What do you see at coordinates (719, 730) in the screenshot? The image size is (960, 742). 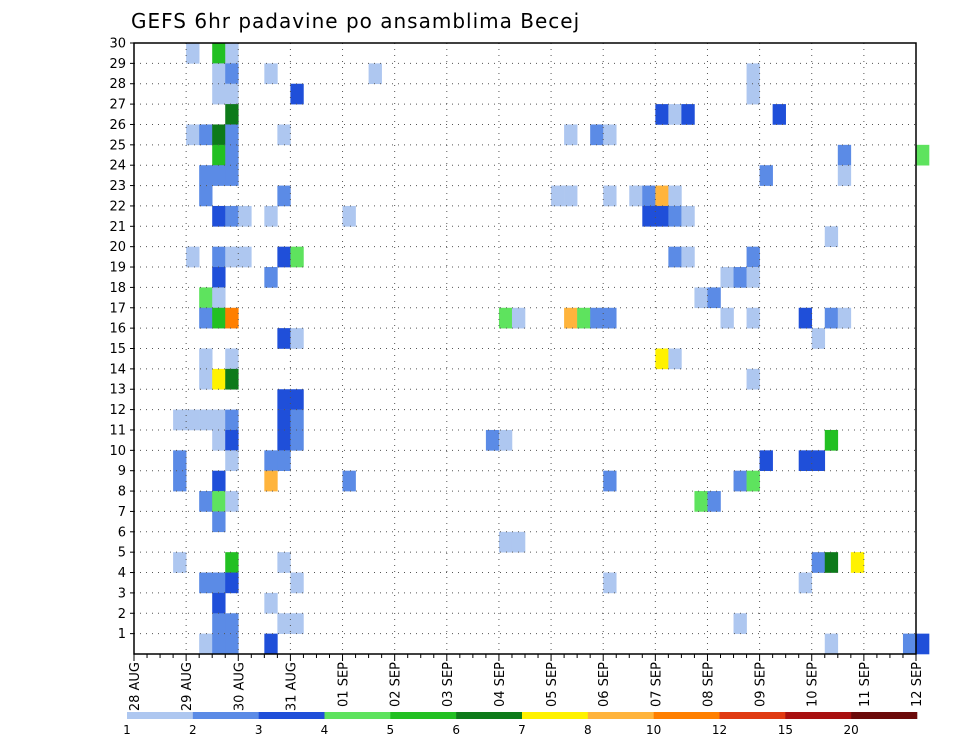 I see `colorbar-label: 12` at bounding box center [719, 730].